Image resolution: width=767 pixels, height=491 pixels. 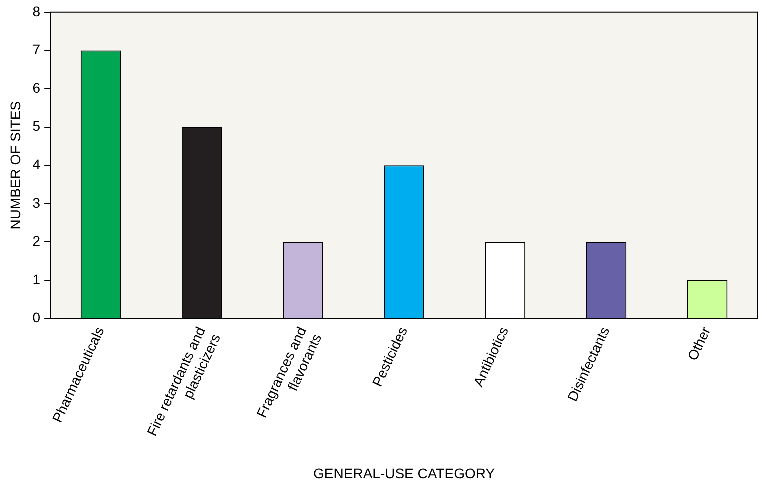 I want to click on y-tick-label: 4, so click(x=36, y=164).